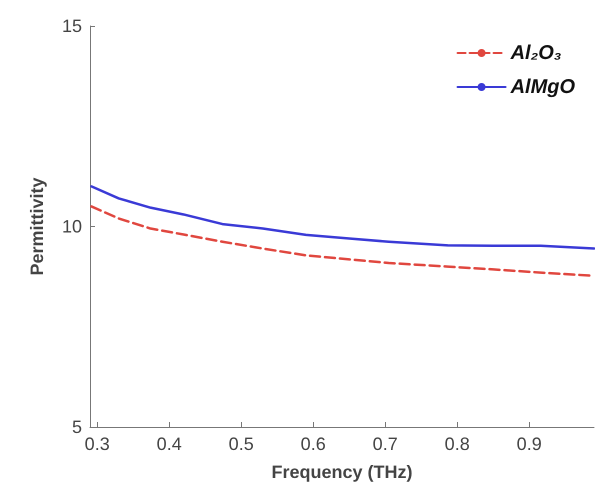 The image size is (603, 494). What do you see at coordinates (97, 444) in the screenshot?
I see `x-tick-label: 0.3` at bounding box center [97, 444].